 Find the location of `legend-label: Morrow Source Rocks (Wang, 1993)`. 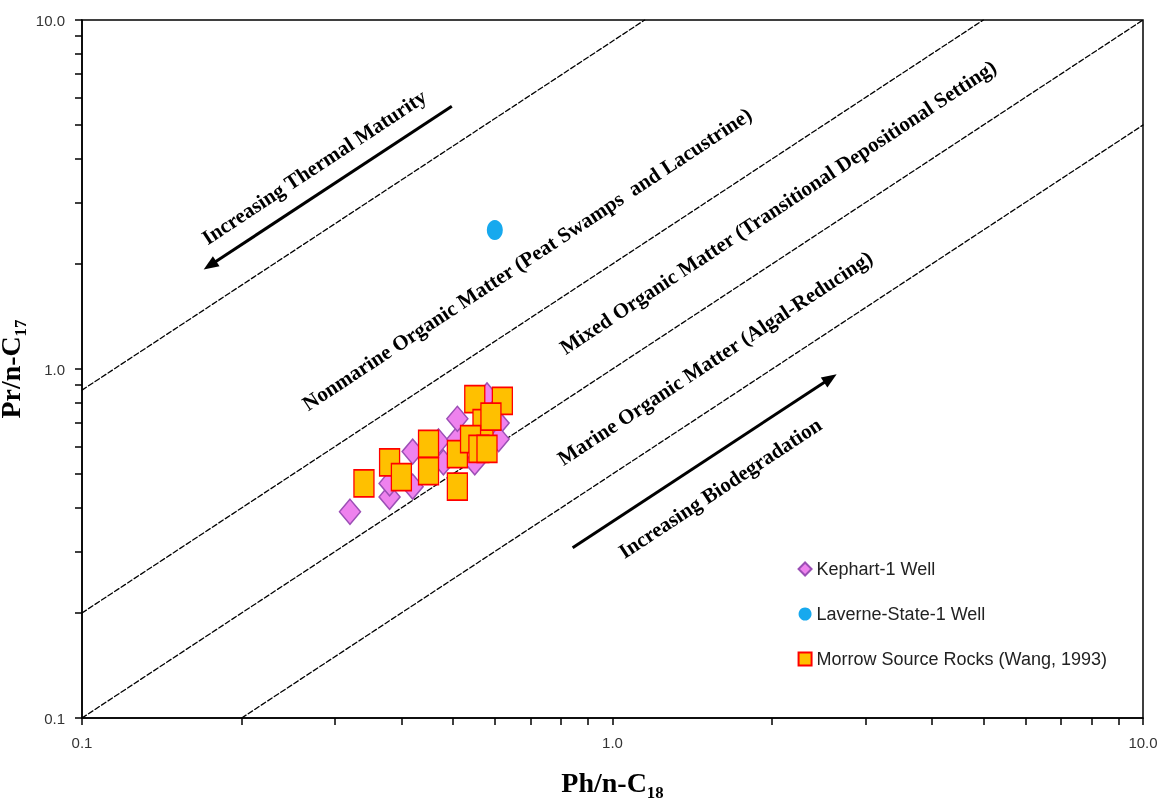

legend-label: Morrow Source Rocks (Wang, 1993) is located at coordinates (961, 659).